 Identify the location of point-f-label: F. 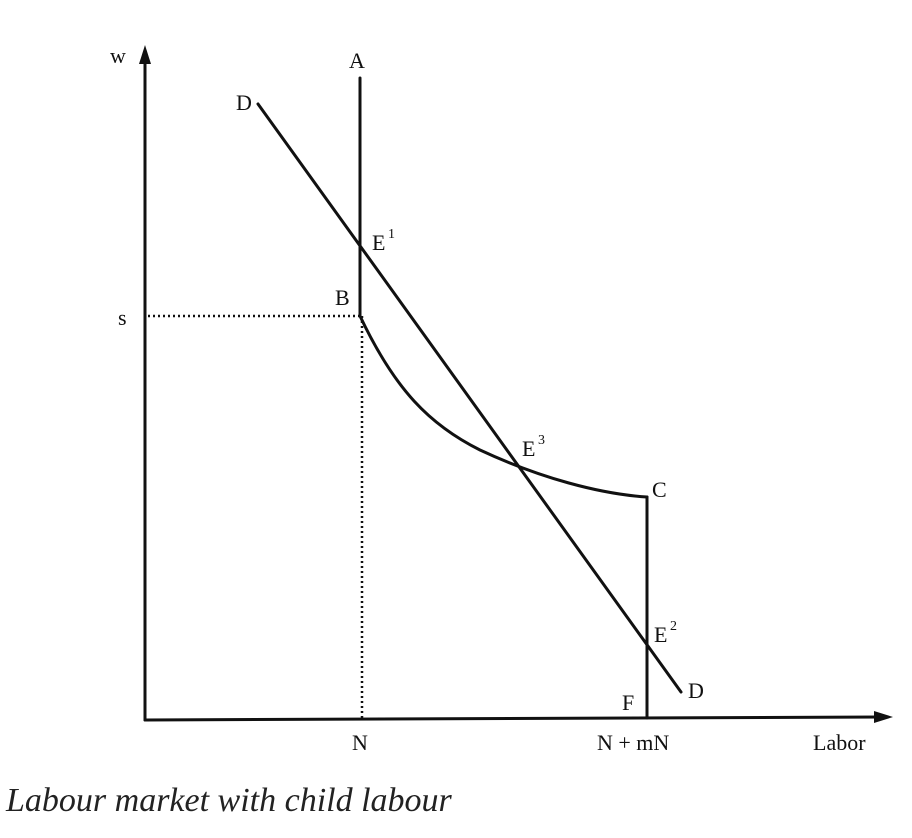
(628, 702).